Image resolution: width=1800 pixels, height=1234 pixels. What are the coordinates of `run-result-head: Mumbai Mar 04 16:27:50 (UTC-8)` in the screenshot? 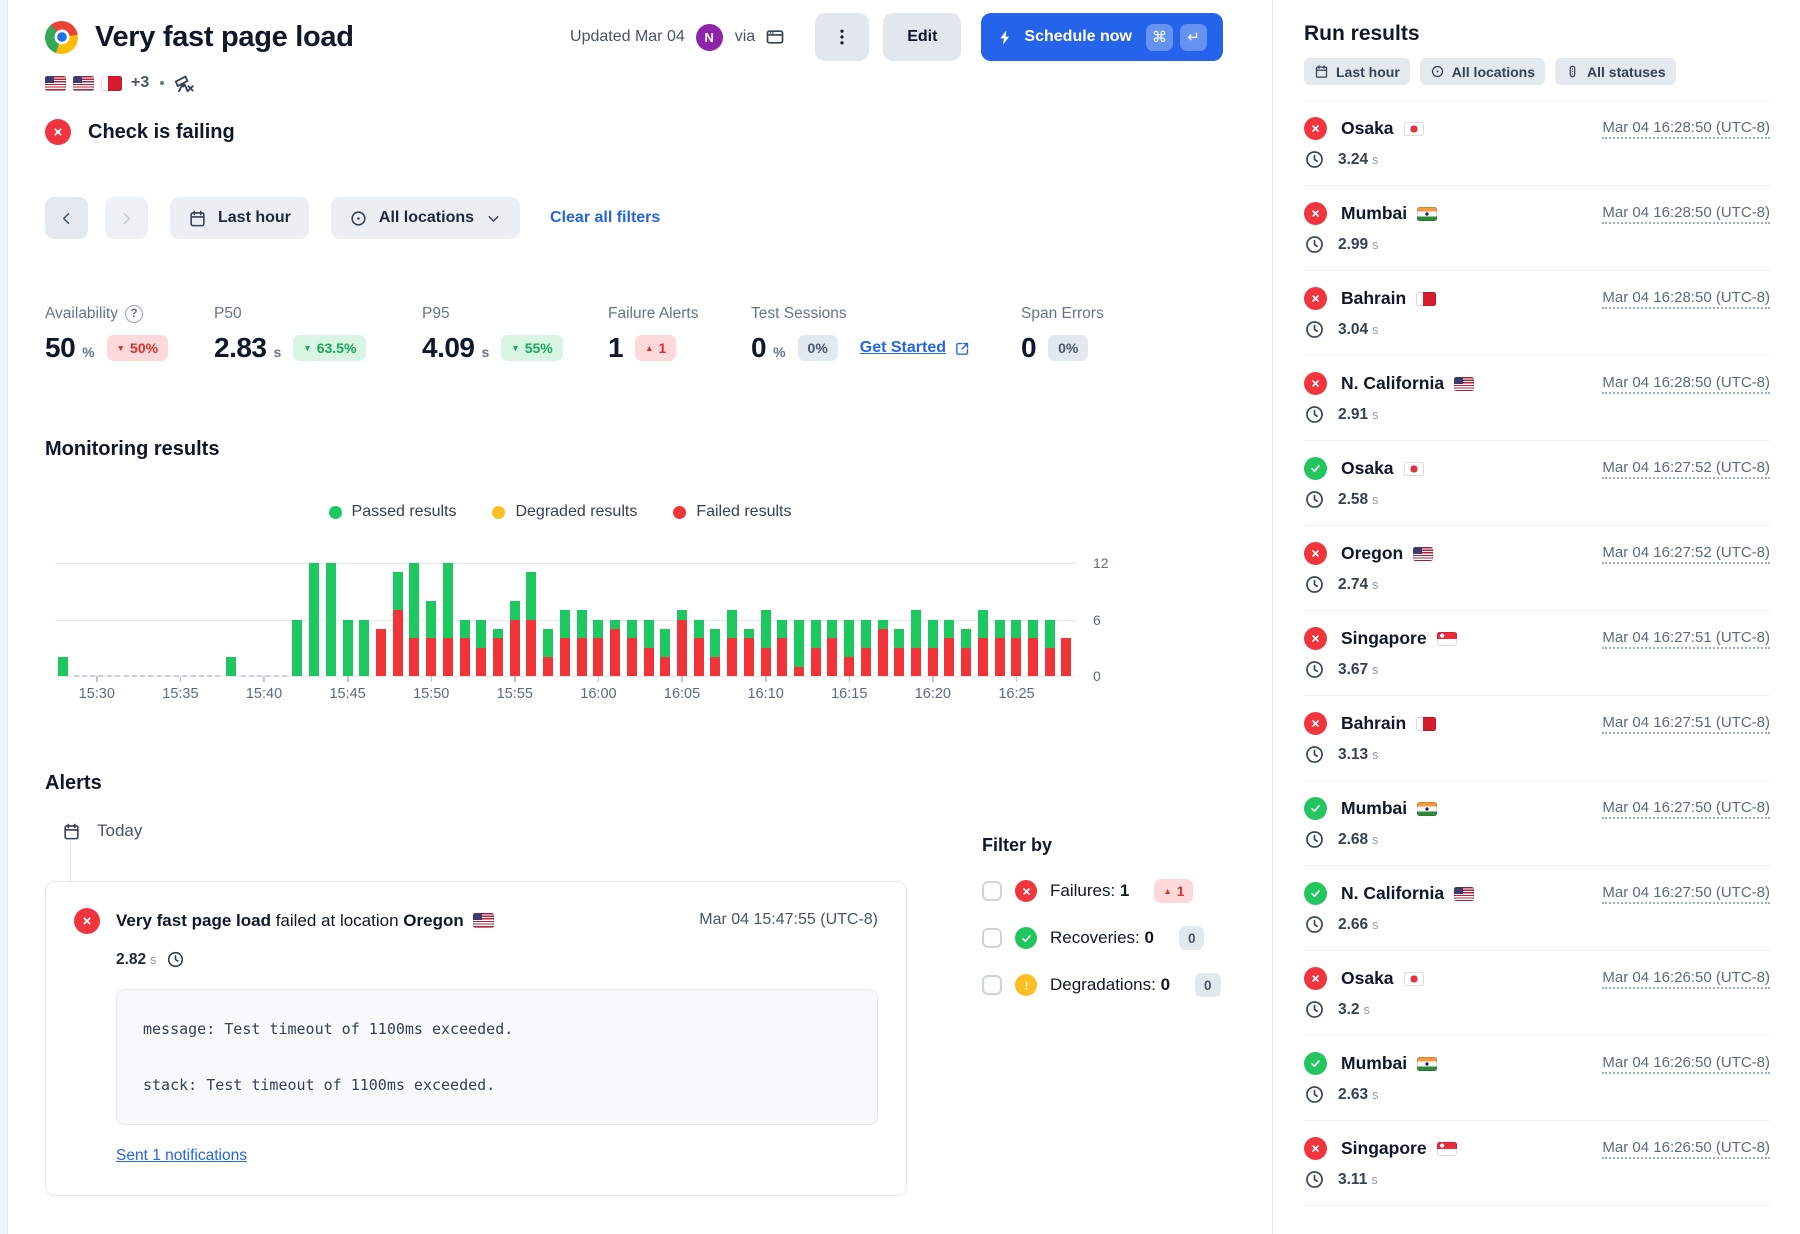 It's located at (1537, 808).